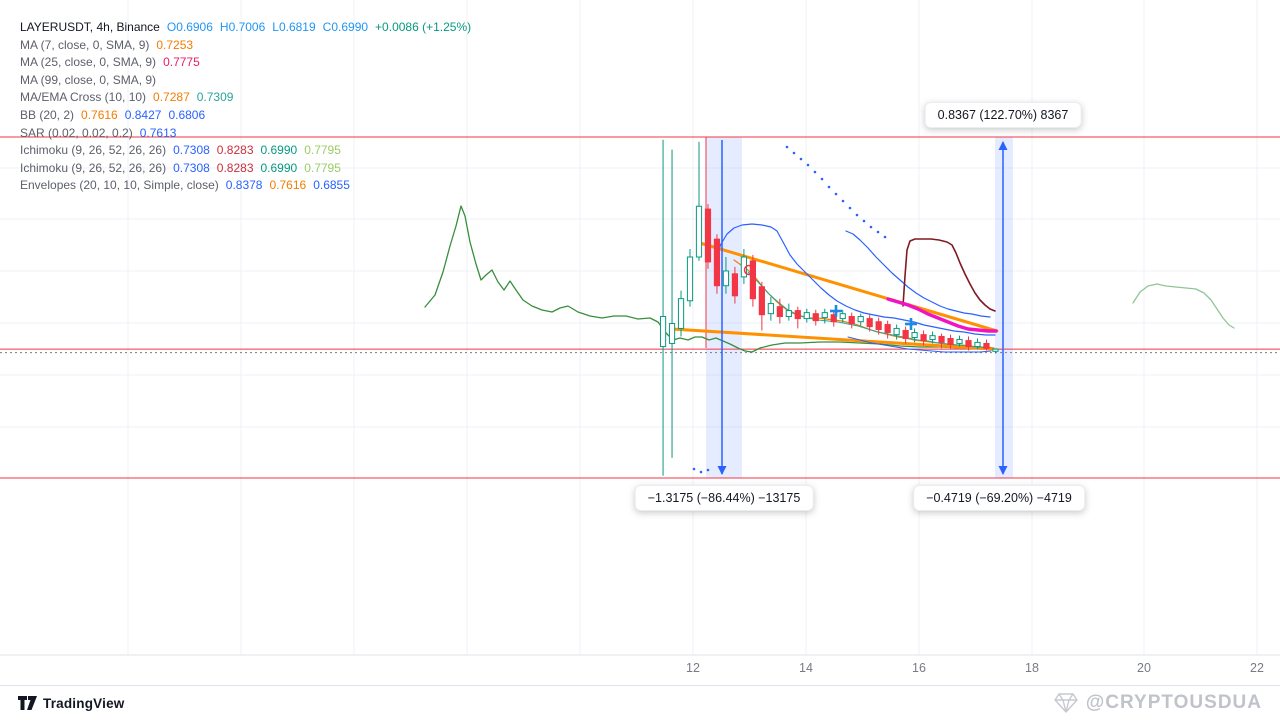  I want to click on legend-row-6: SAR (0.02, 0.02, 0.2) 0.7613, so click(245, 134).